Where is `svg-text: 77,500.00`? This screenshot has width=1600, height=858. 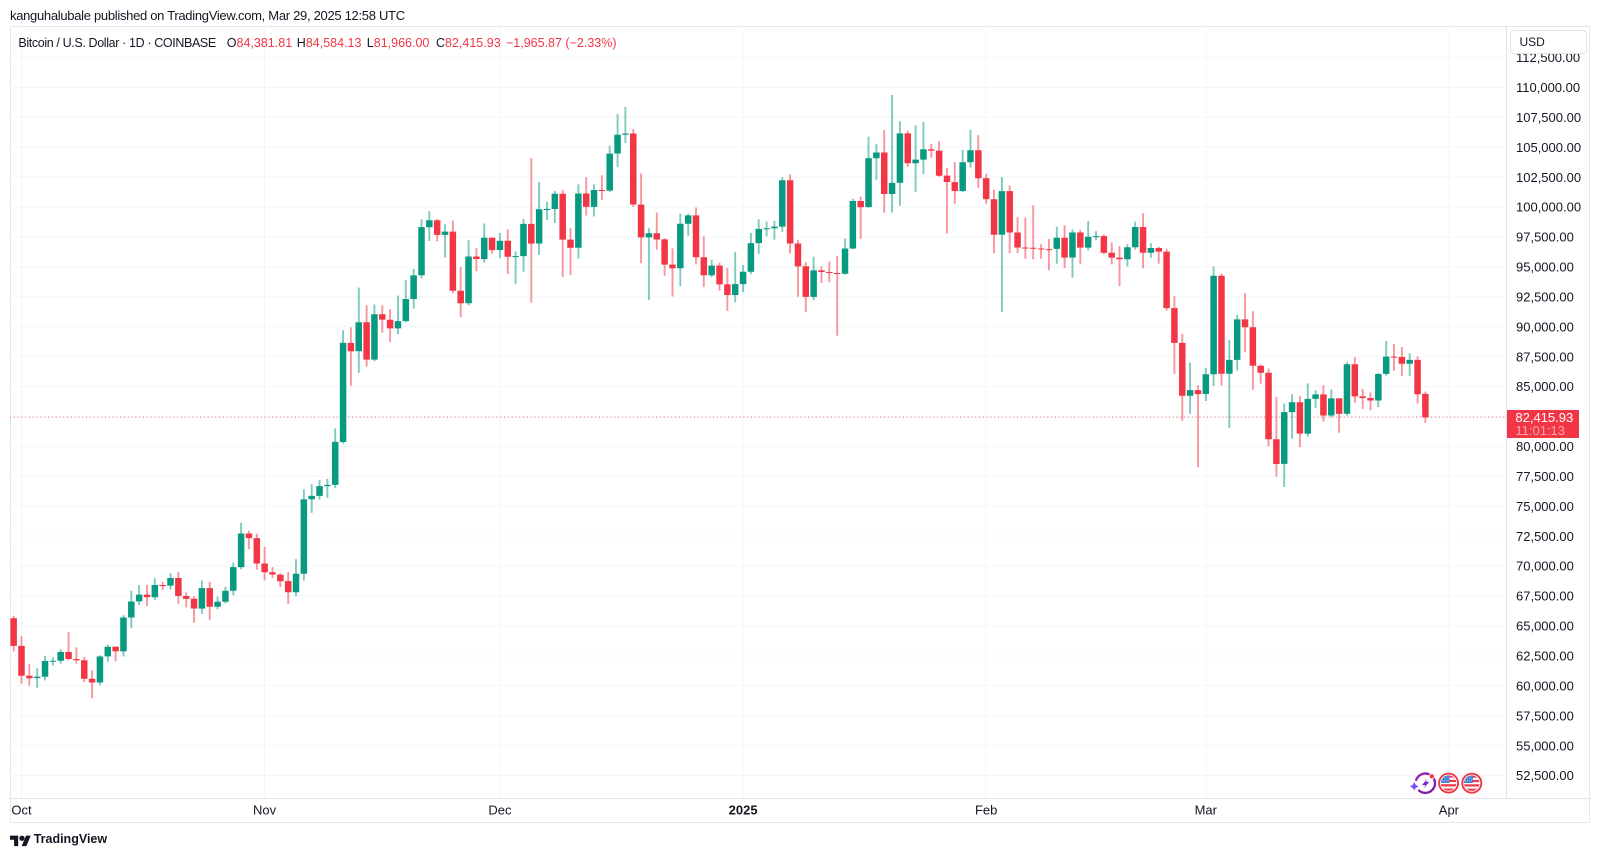
svg-text: 77,500.00 is located at coordinates (1545, 476).